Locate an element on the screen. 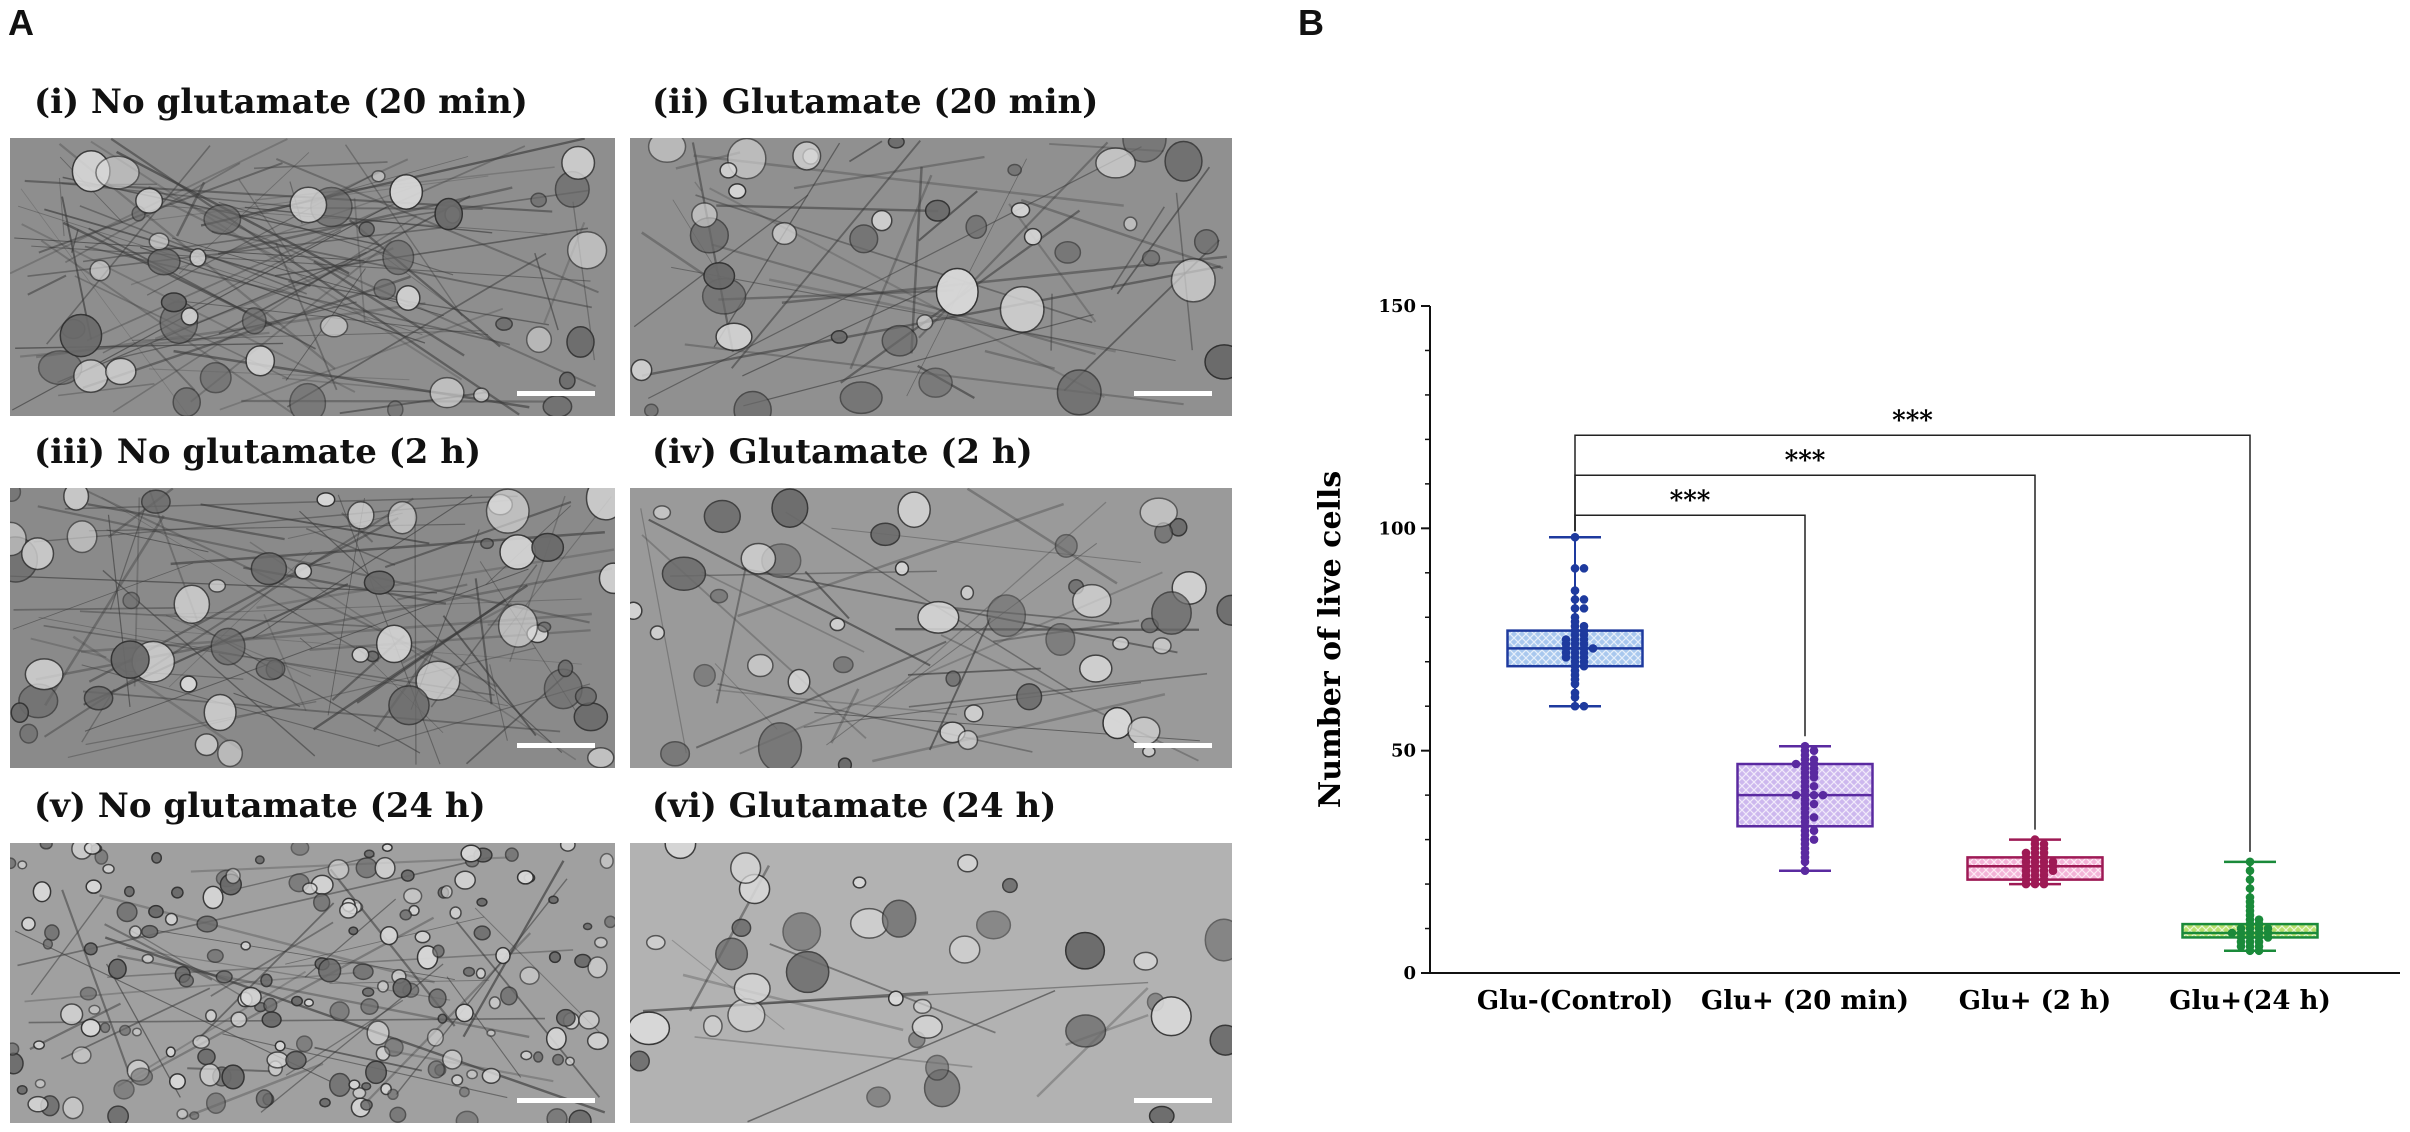  micro-title-6: (vi) Glutamate (24 h) is located at coordinates (854, 806).